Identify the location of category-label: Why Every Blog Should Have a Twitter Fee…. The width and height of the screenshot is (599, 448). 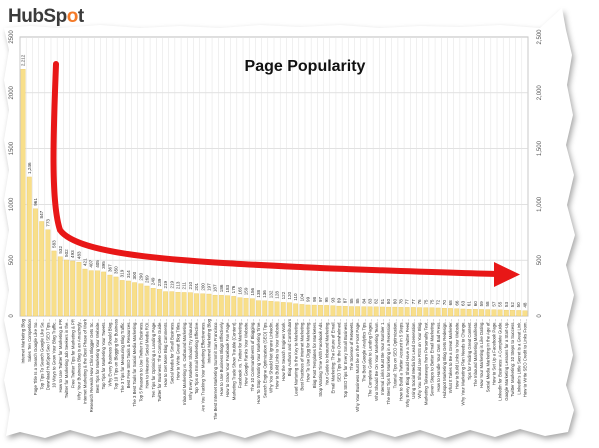
(407, 363).